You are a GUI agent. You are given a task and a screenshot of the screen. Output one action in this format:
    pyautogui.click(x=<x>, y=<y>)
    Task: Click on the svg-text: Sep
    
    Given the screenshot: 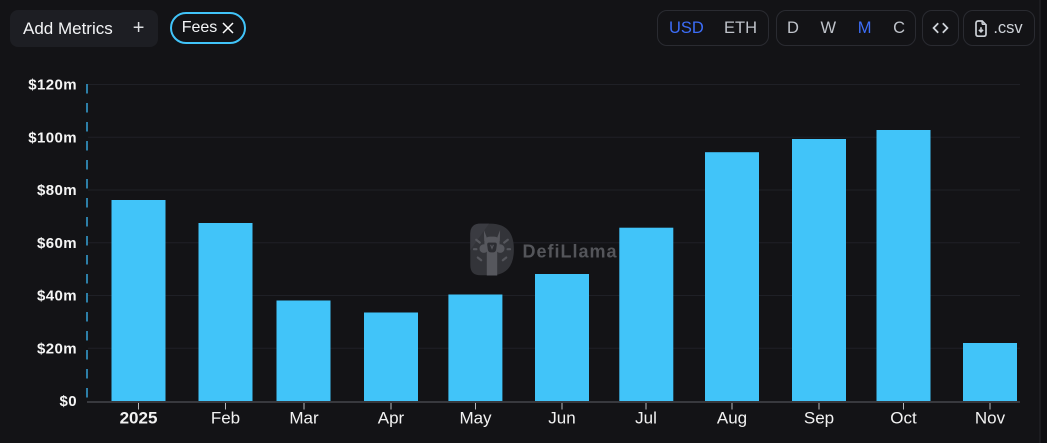 What is the action you would take?
    pyautogui.click(x=819, y=418)
    